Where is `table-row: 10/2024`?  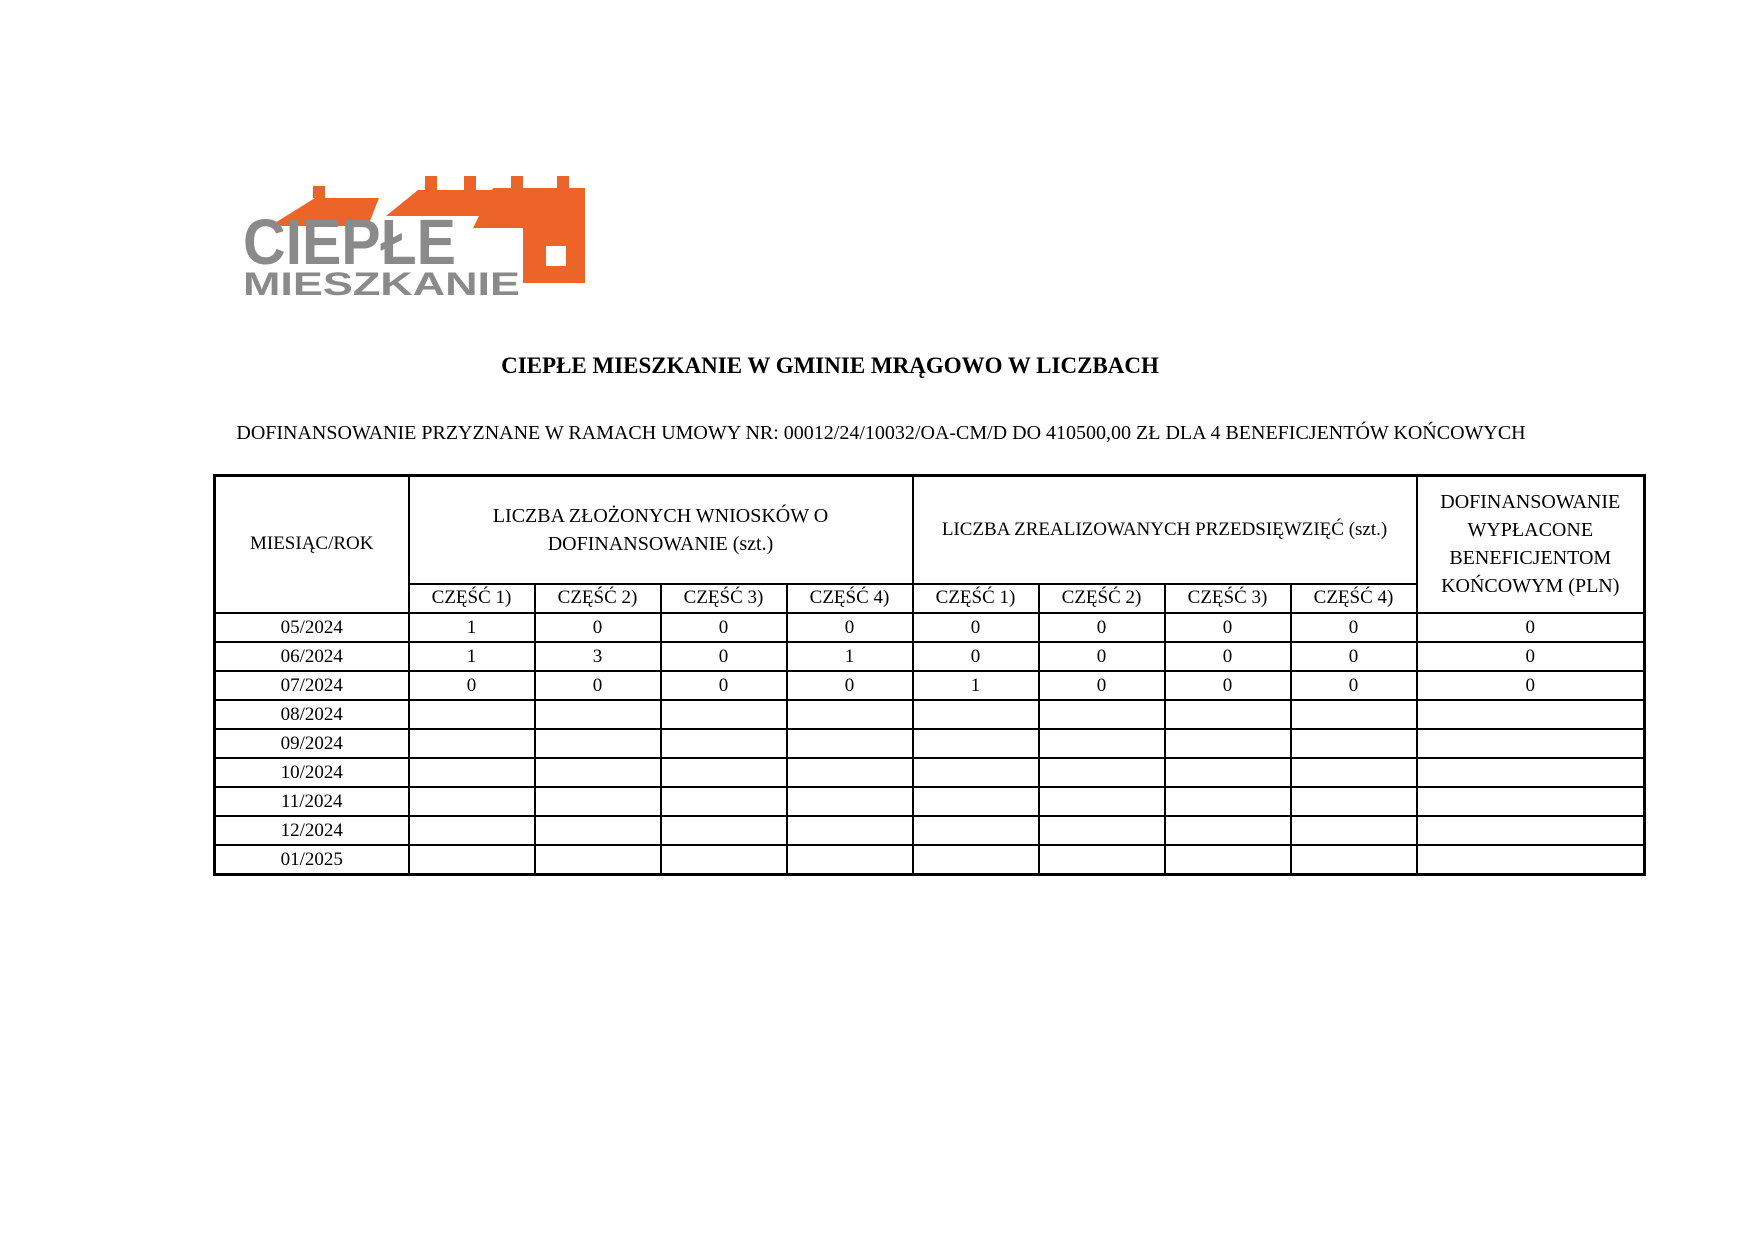
table-row: 10/2024 is located at coordinates (929, 772).